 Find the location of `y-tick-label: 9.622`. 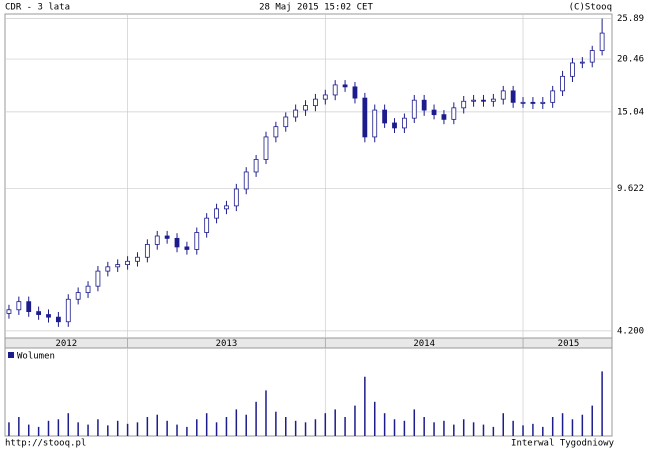

y-tick-label: 9.622 is located at coordinates (630, 189).